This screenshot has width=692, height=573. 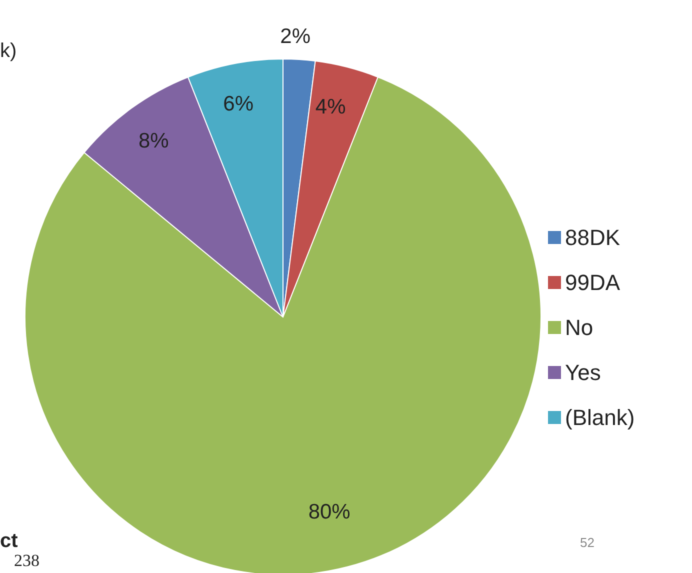 What do you see at coordinates (153, 140) in the screenshot?
I see `data-label: 8%` at bounding box center [153, 140].